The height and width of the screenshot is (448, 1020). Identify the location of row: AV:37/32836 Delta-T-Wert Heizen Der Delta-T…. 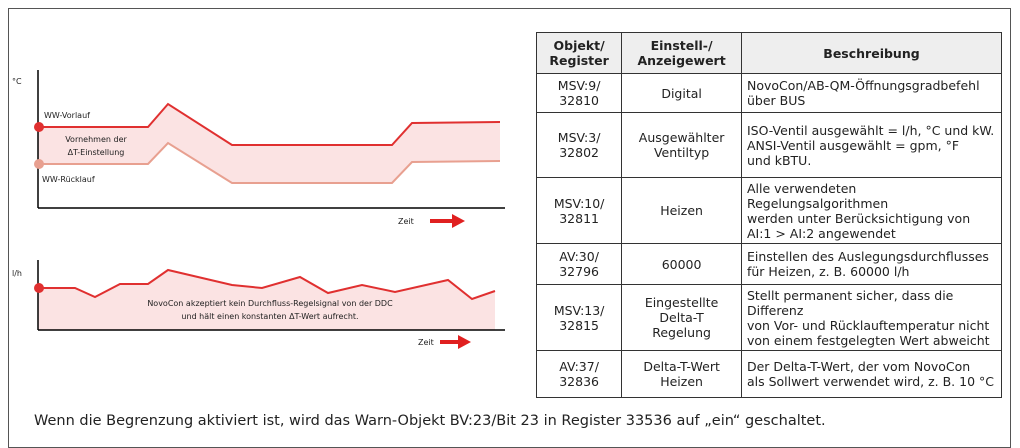
(769, 374).